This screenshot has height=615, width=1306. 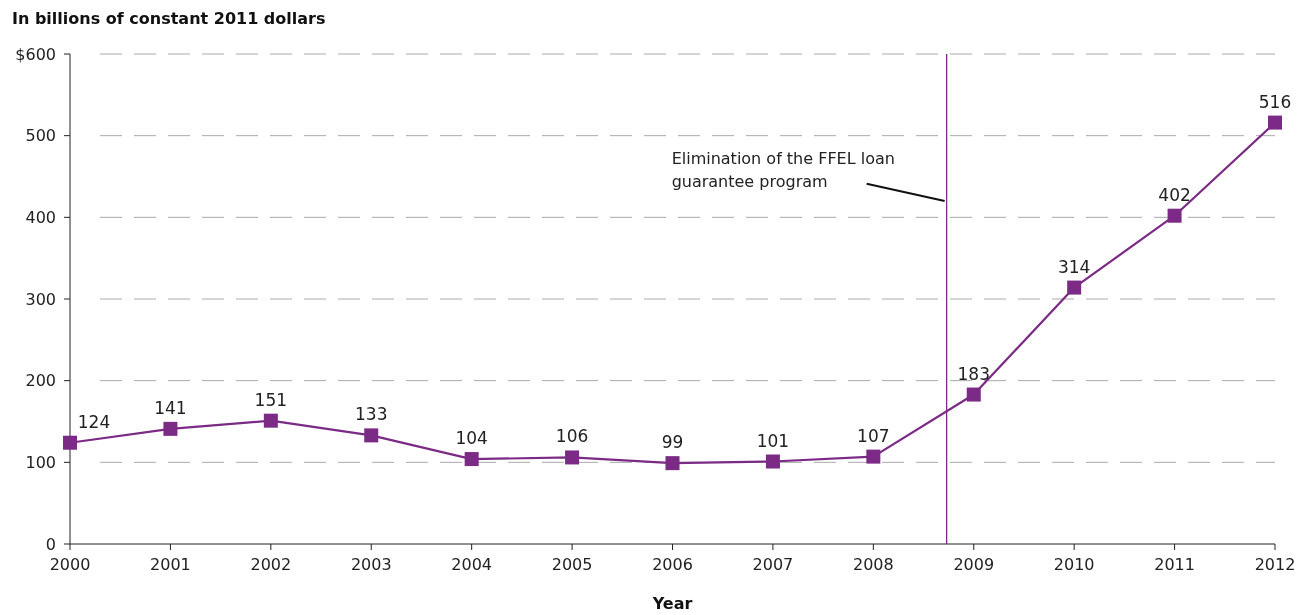 What do you see at coordinates (773, 440) in the screenshot?
I see `data-label: 101` at bounding box center [773, 440].